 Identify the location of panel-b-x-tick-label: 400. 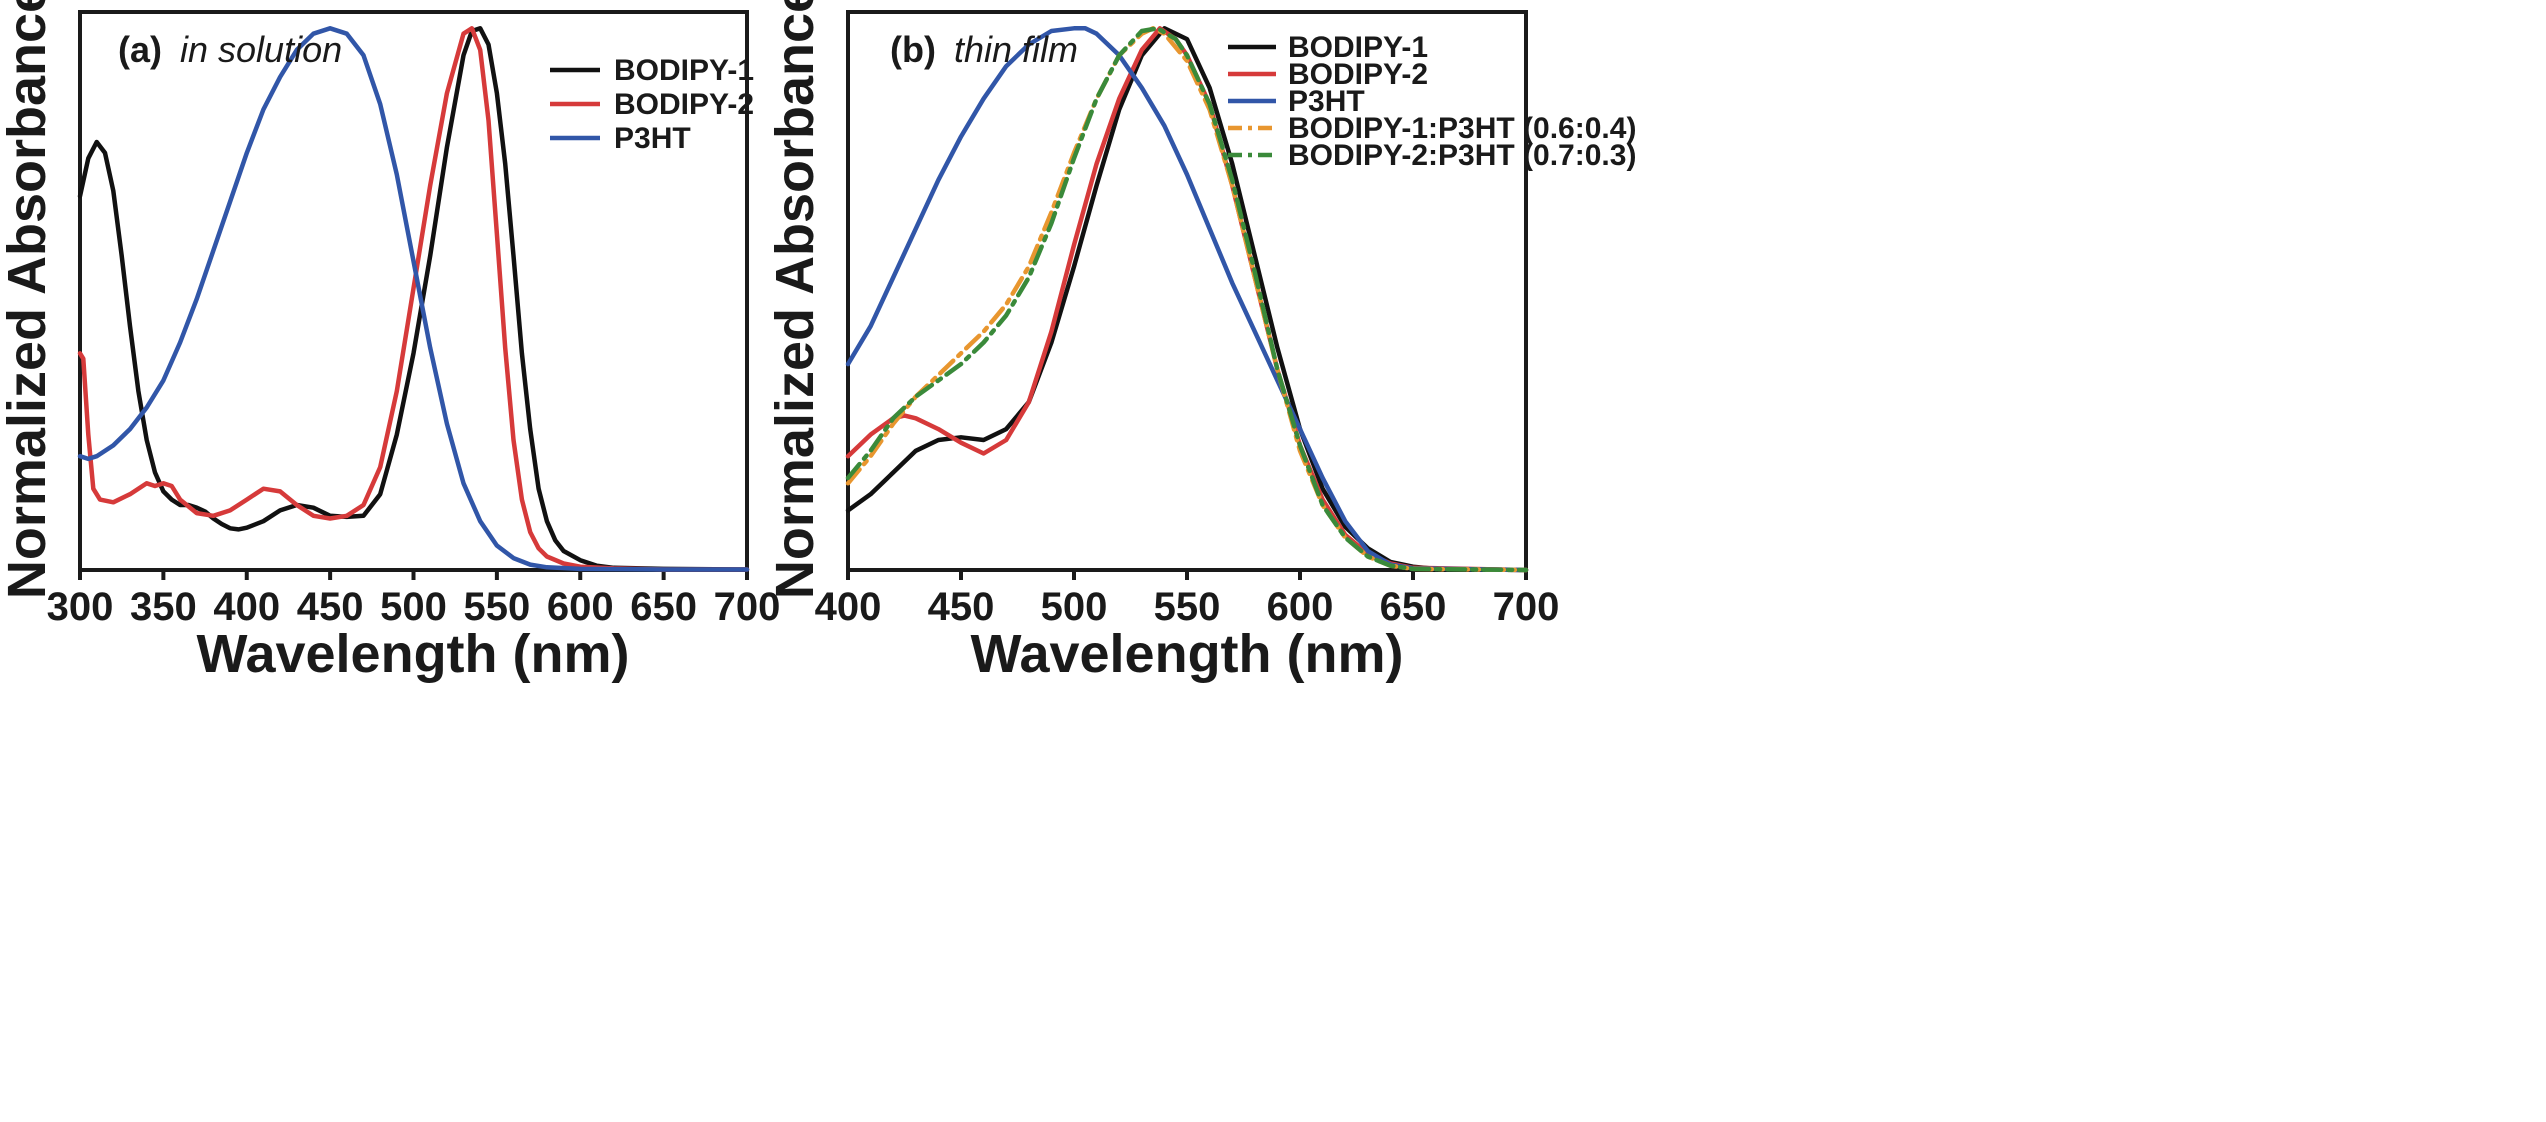
(848, 607).